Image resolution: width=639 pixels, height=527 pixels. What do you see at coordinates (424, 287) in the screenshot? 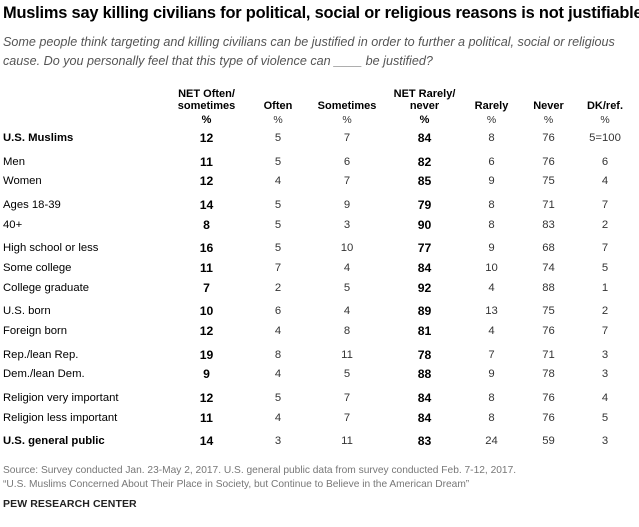
I see `data-cell: 92` at bounding box center [424, 287].